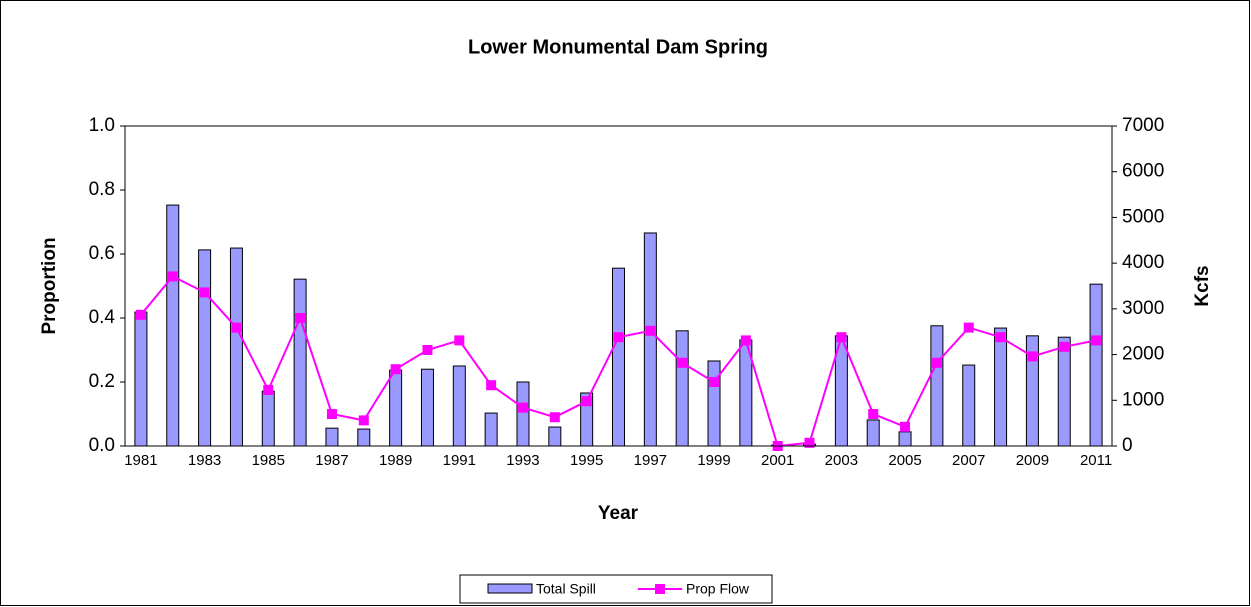  Describe the element at coordinates (660, 589) in the screenshot. I see `legend-swatch-marker` at that location.